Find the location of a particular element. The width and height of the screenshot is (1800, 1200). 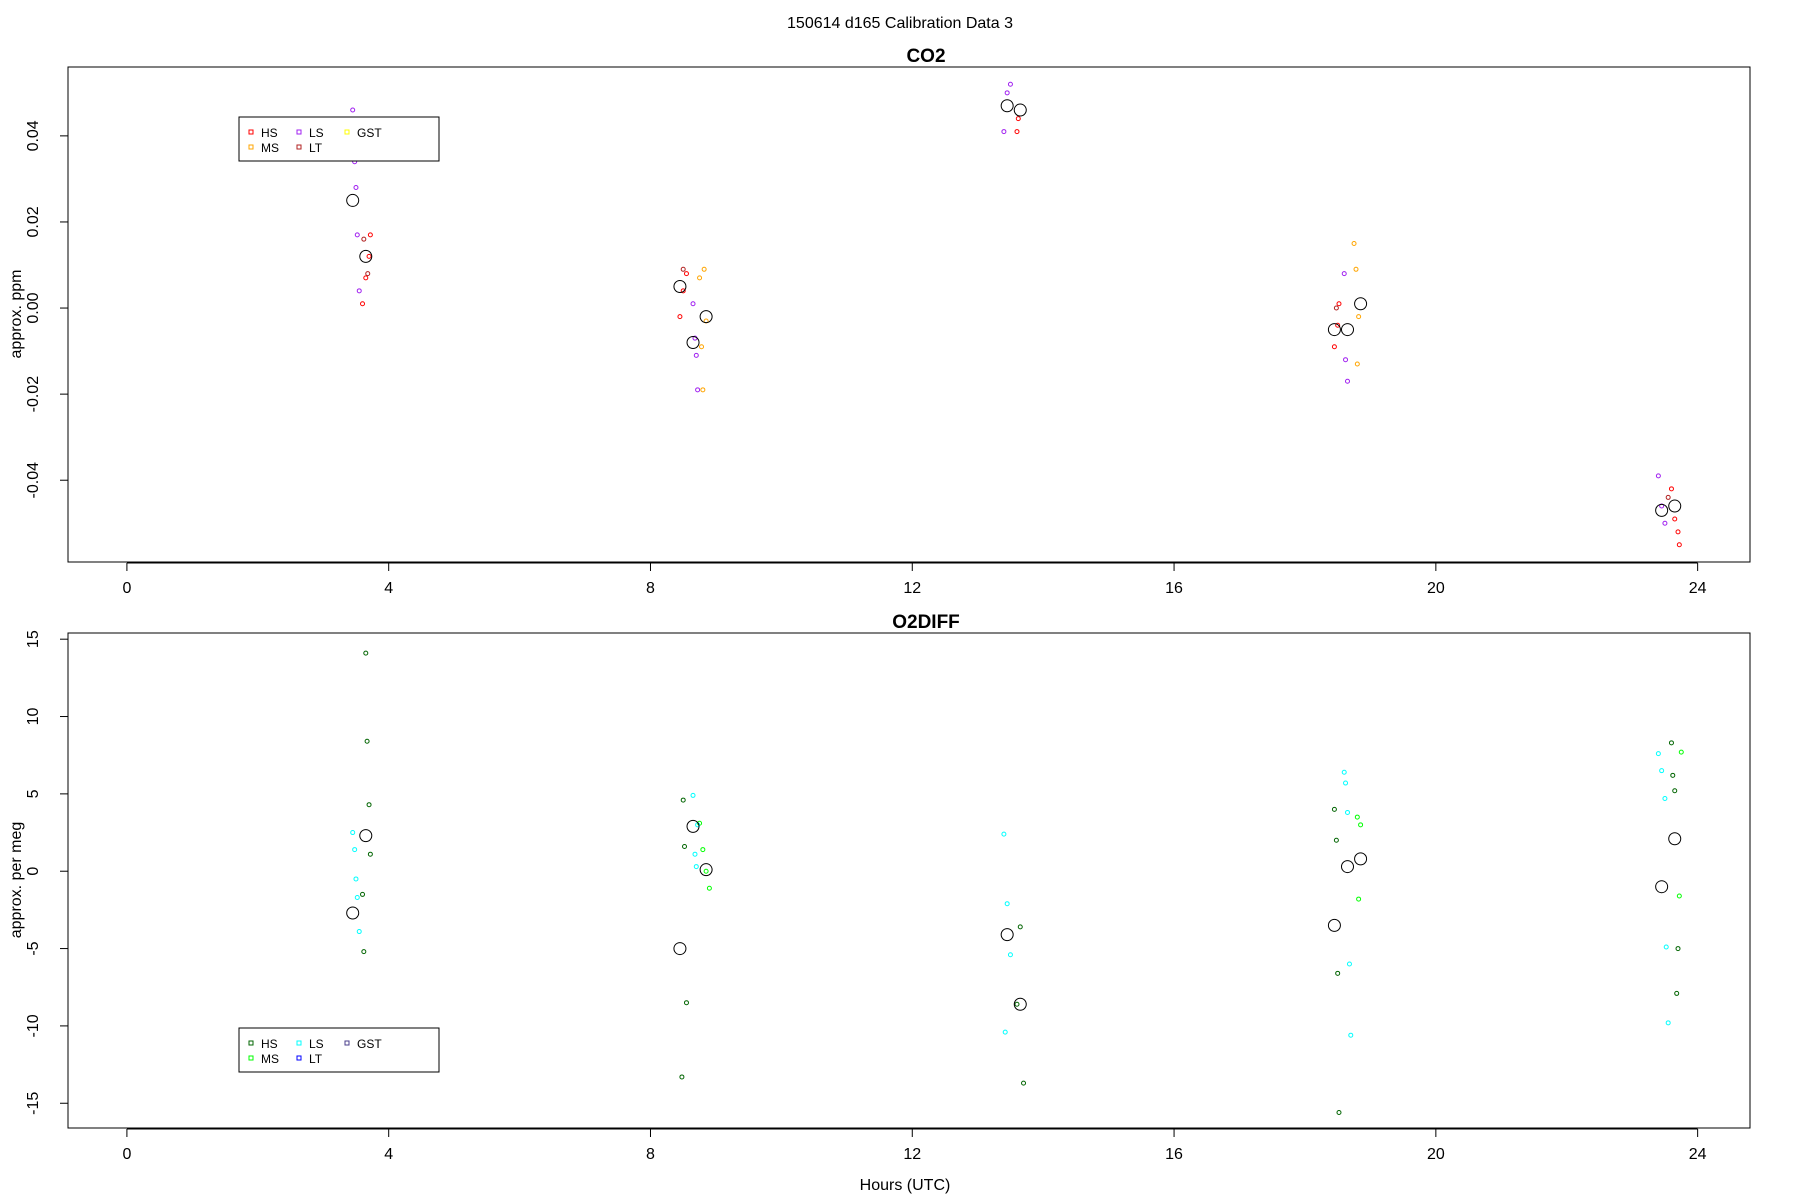

o2diff-x-tick-label: 16 is located at coordinates (1174, 1154).